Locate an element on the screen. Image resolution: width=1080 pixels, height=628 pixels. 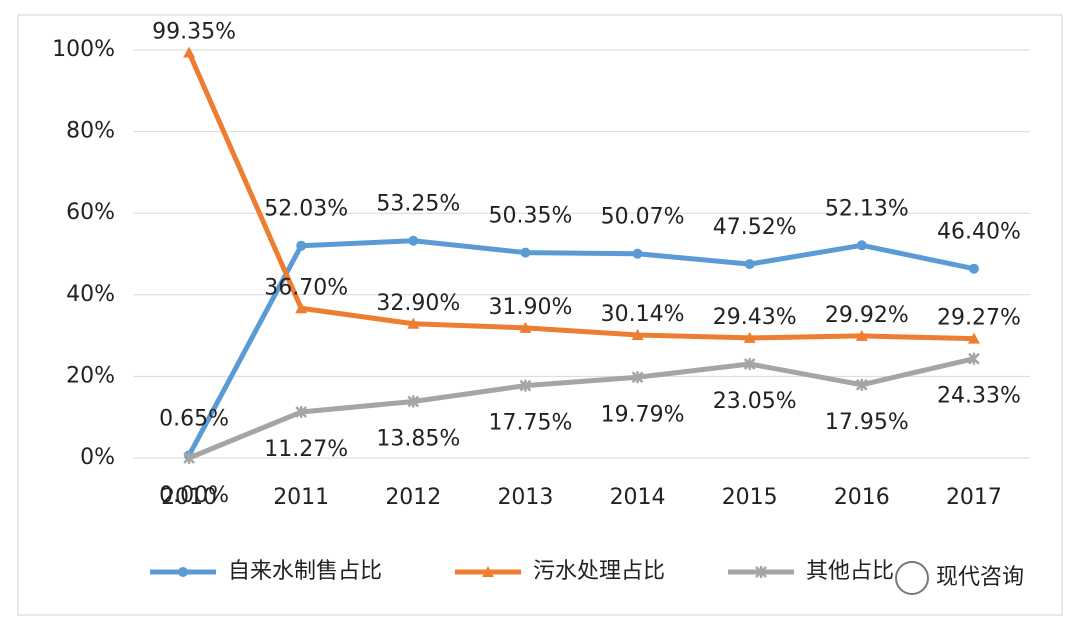
data-label: 53.25% is located at coordinates (418, 204).